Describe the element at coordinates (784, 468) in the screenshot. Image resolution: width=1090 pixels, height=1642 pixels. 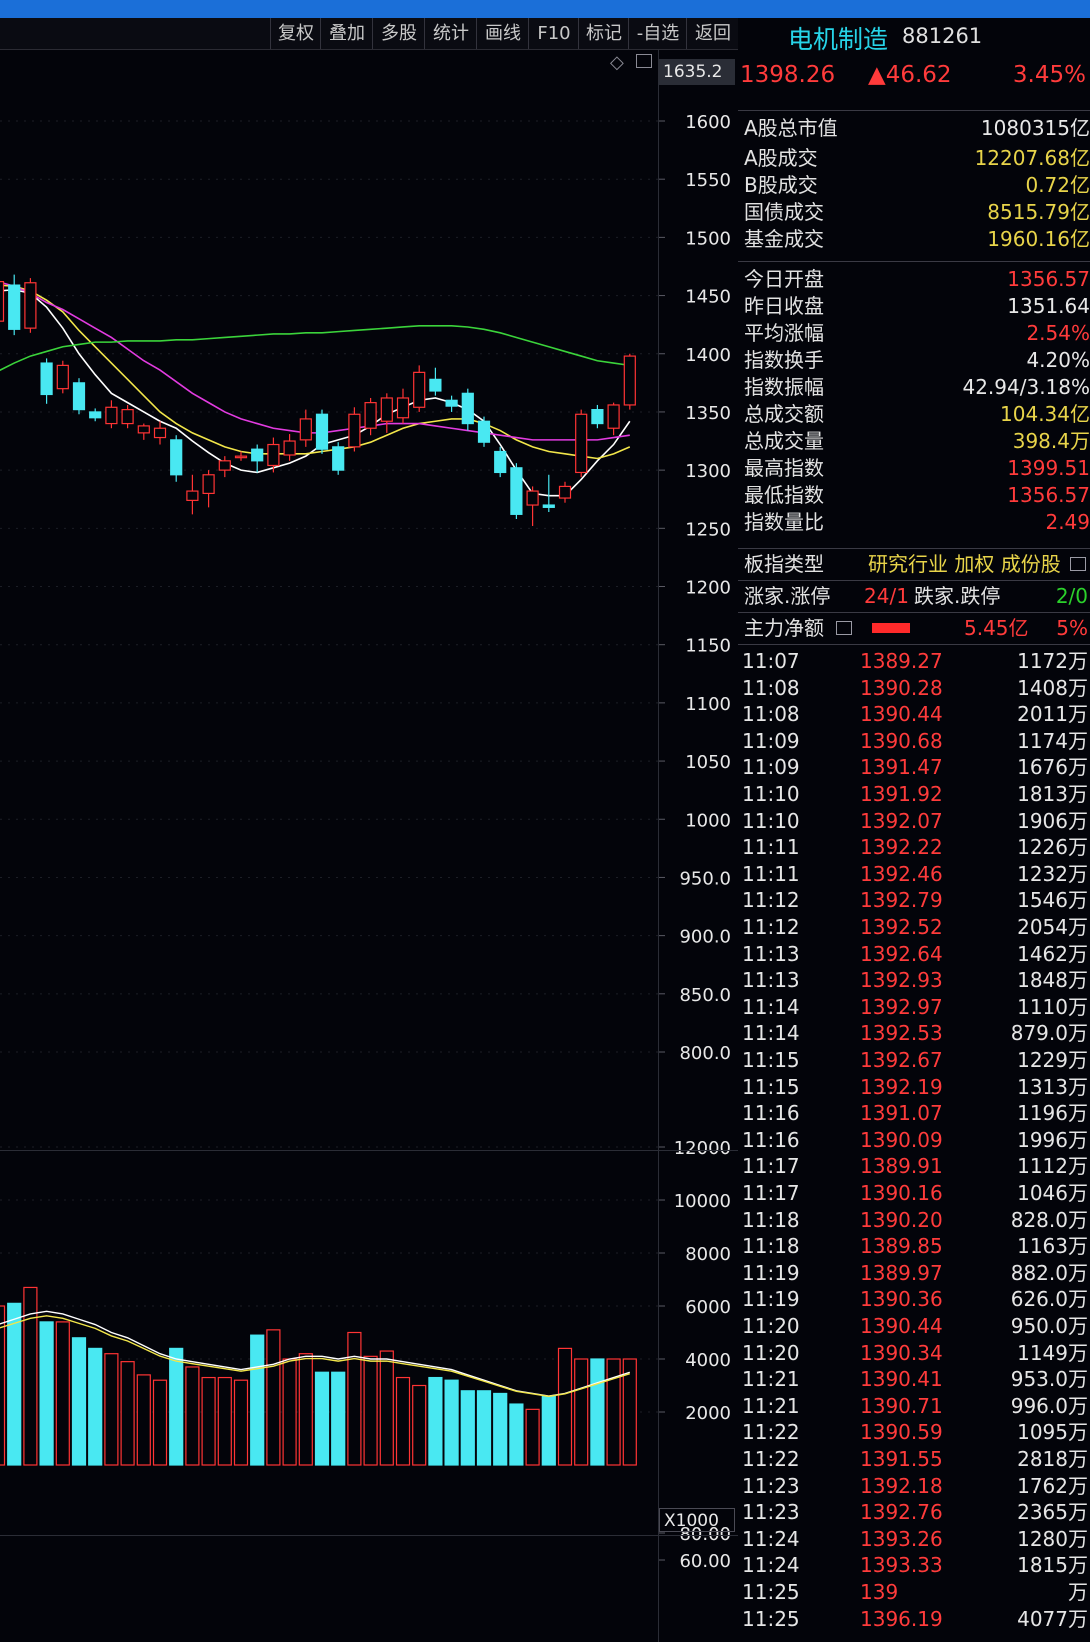
I see `stat-row-label: 最高指数` at that location.